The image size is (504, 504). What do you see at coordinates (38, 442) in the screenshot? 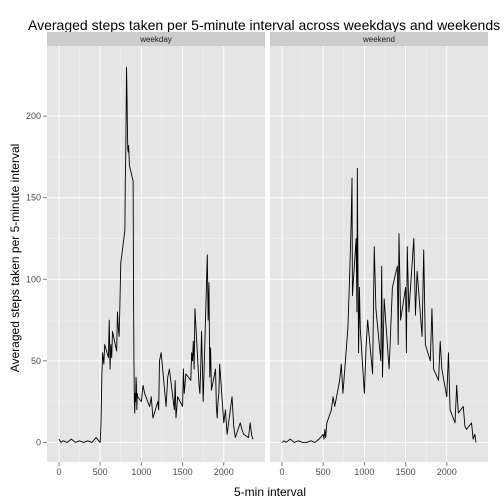
I see `y-tick-label: 0` at bounding box center [38, 442].